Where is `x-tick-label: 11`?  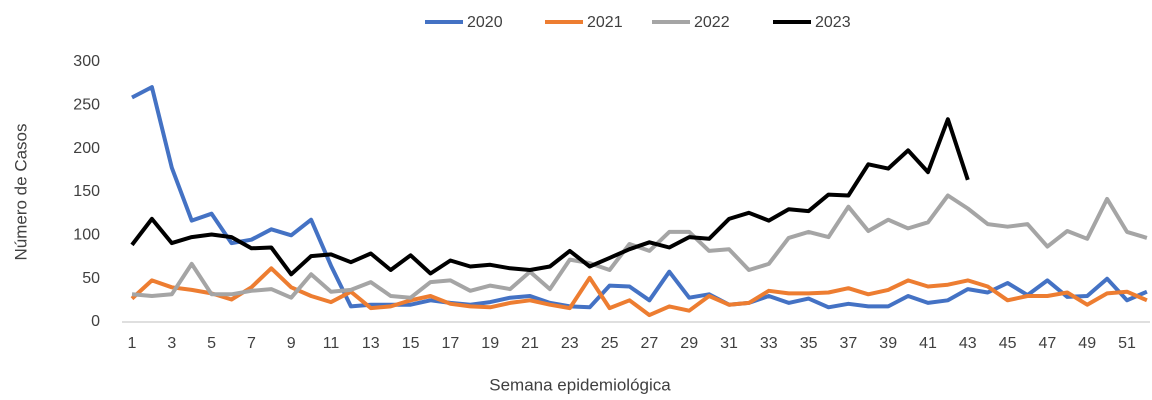
x-tick-label: 11 is located at coordinates (331, 343).